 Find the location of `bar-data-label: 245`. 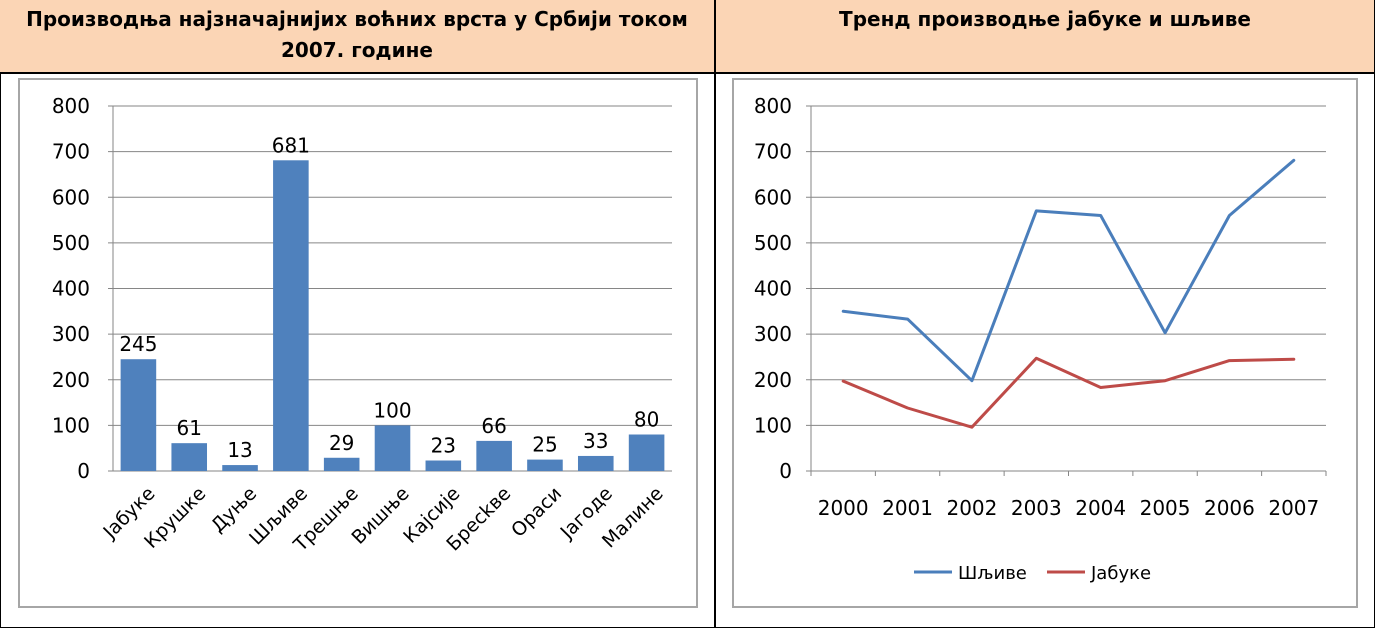

bar-data-label: 245 is located at coordinates (138, 344).